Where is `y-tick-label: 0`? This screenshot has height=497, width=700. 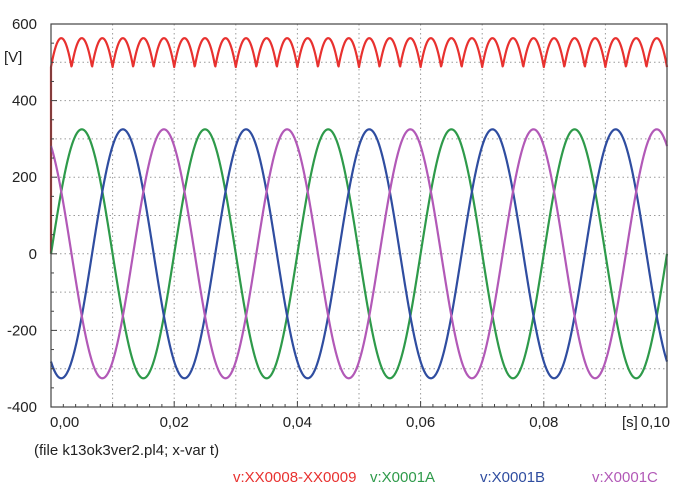
y-tick-label: 0 is located at coordinates (33, 254).